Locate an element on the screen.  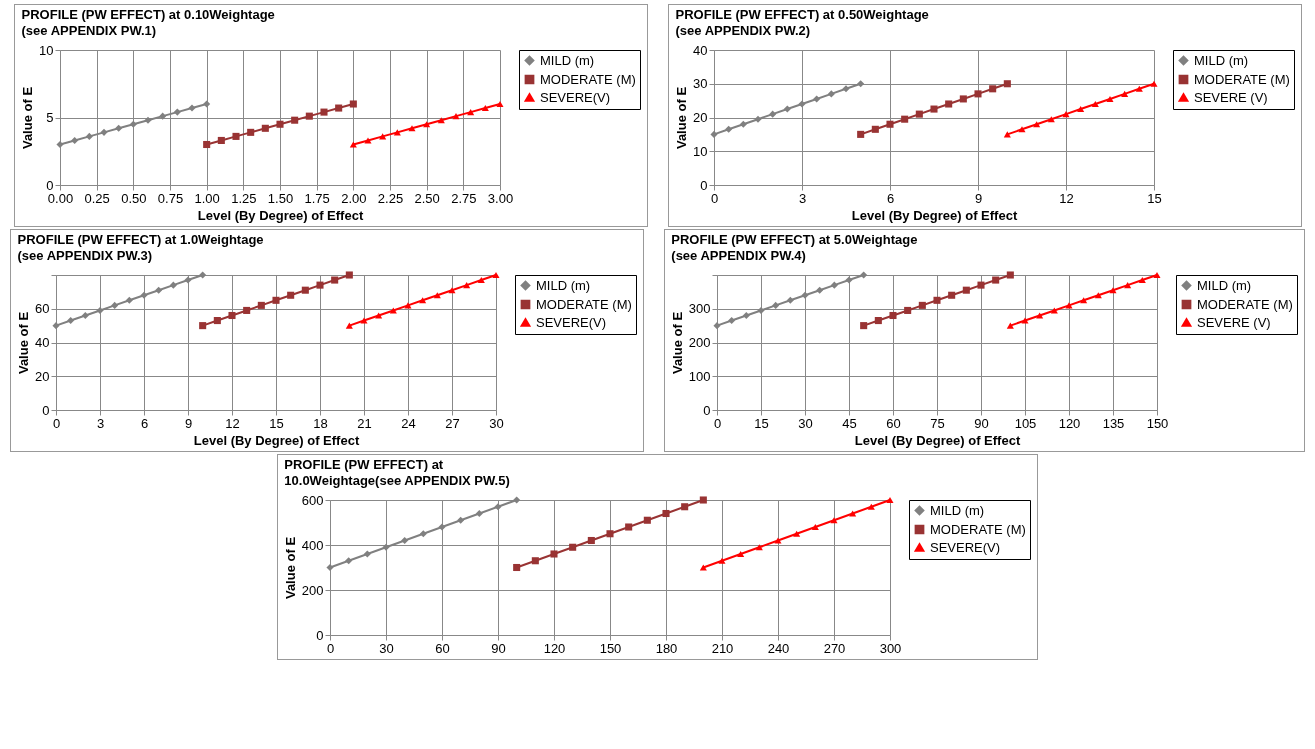
y-tick-label: 10 is located at coordinates (699, 151).